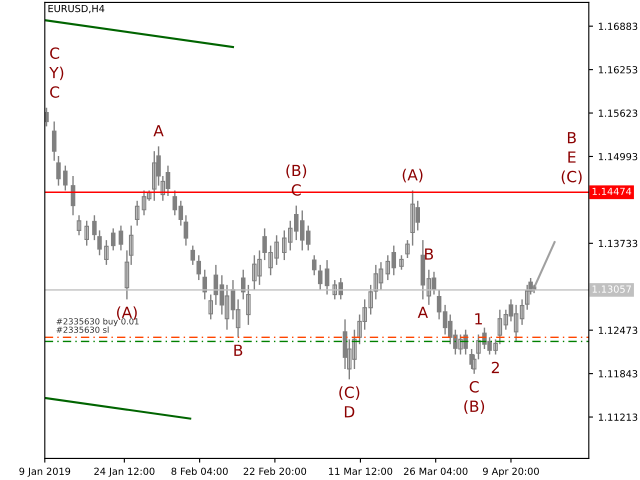 The height and width of the screenshot is (480, 640). What do you see at coordinates (76, 9) in the screenshot?
I see `chart-title: EURUSD,H4` at bounding box center [76, 9].